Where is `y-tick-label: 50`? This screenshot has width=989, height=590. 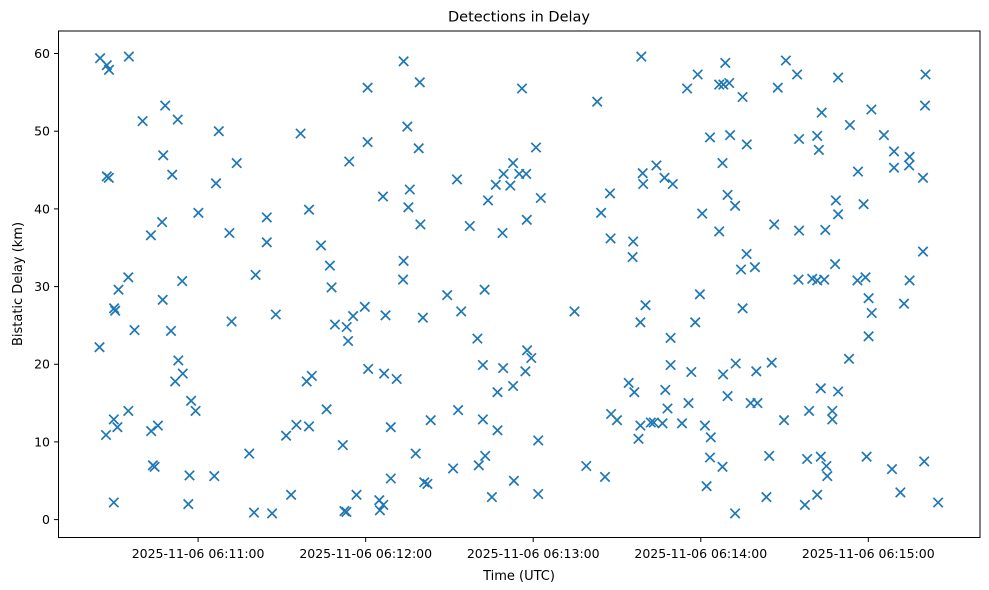
y-tick-label: 50 is located at coordinates (42, 131).